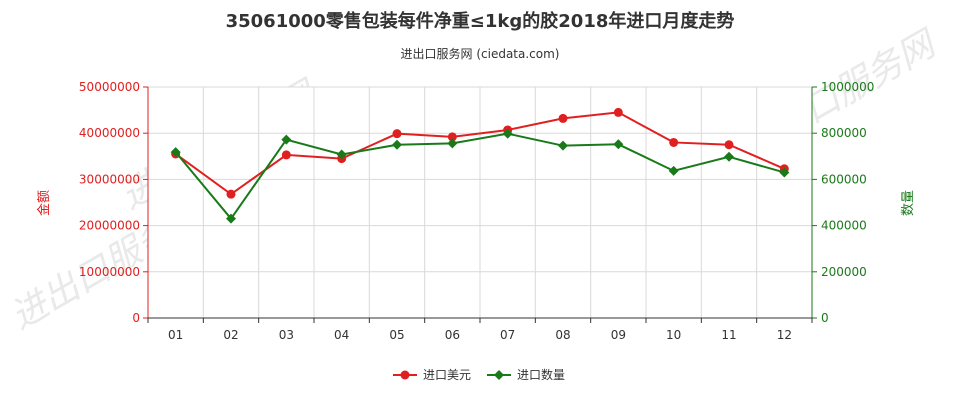 The image size is (960, 400). I want to click on right-tick-label: 200000, so click(844, 272).